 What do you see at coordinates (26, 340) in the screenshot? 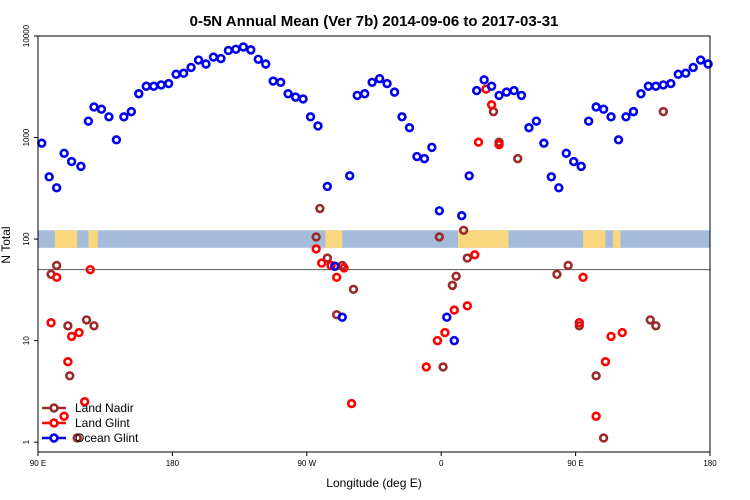
I see `y-tick-label: 10` at bounding box center [26, 340].